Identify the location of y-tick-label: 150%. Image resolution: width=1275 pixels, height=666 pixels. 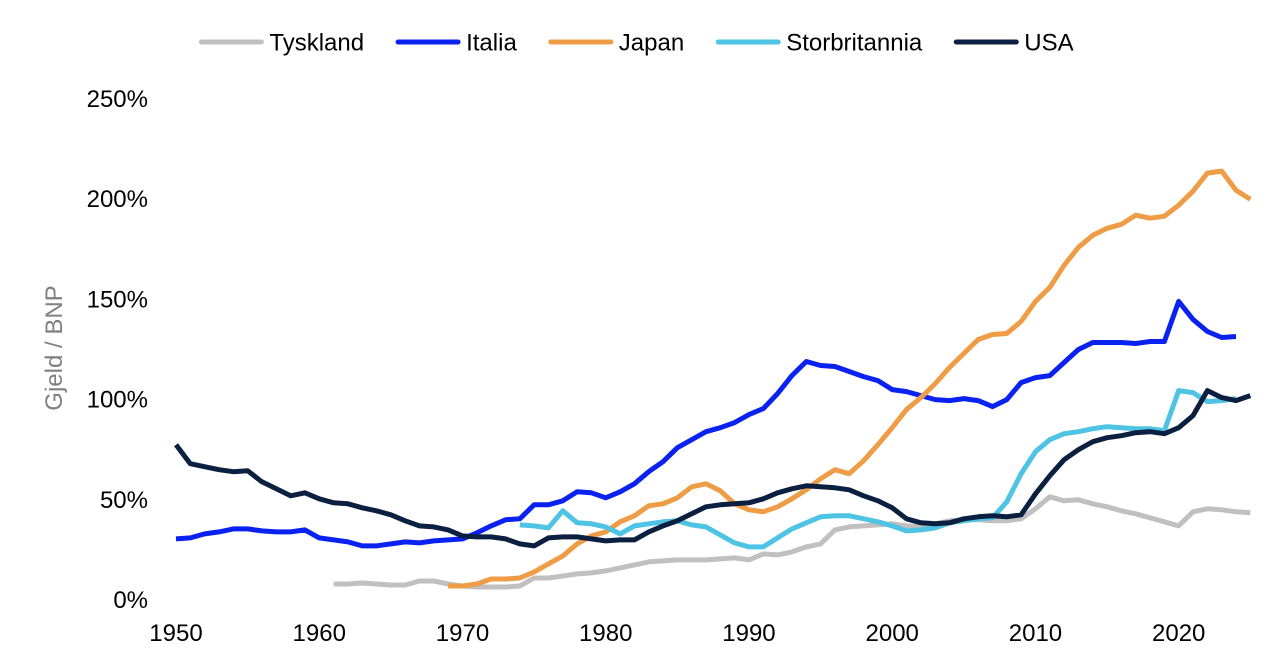
(117, 299).